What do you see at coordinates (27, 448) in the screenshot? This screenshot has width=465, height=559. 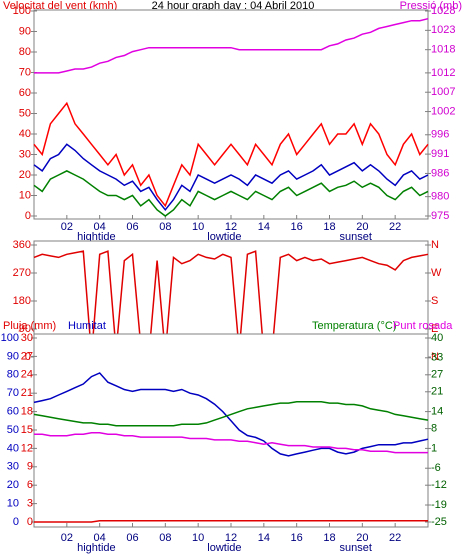 I see `y-tick-label: 12` at bounding box center [27, 448].